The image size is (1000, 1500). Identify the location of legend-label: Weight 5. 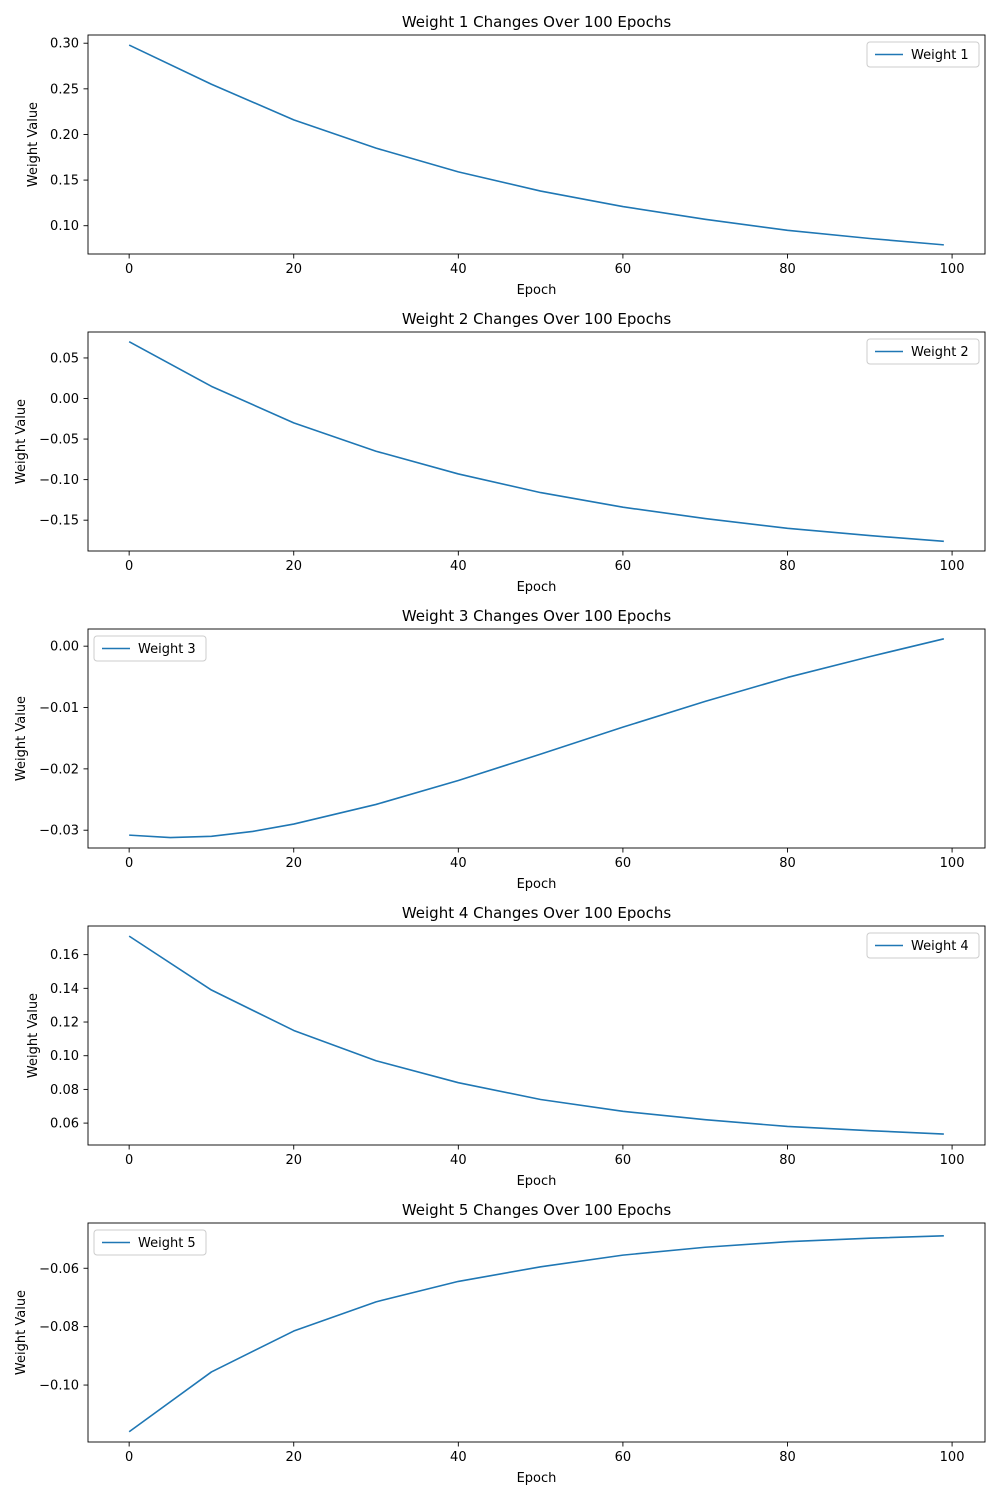
(167, 1243).